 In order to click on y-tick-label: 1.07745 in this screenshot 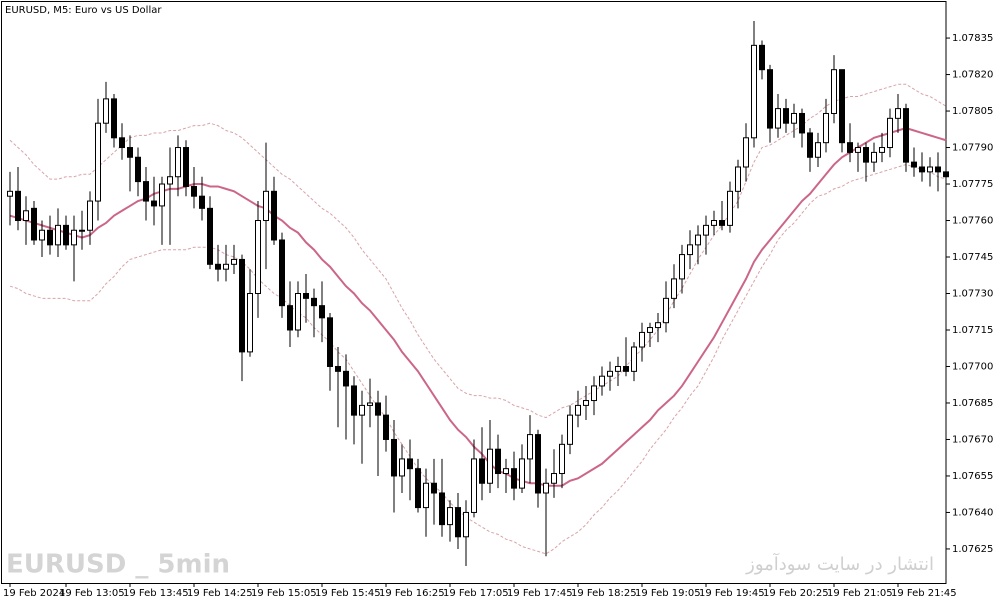, I will do `click(972, 257)`.